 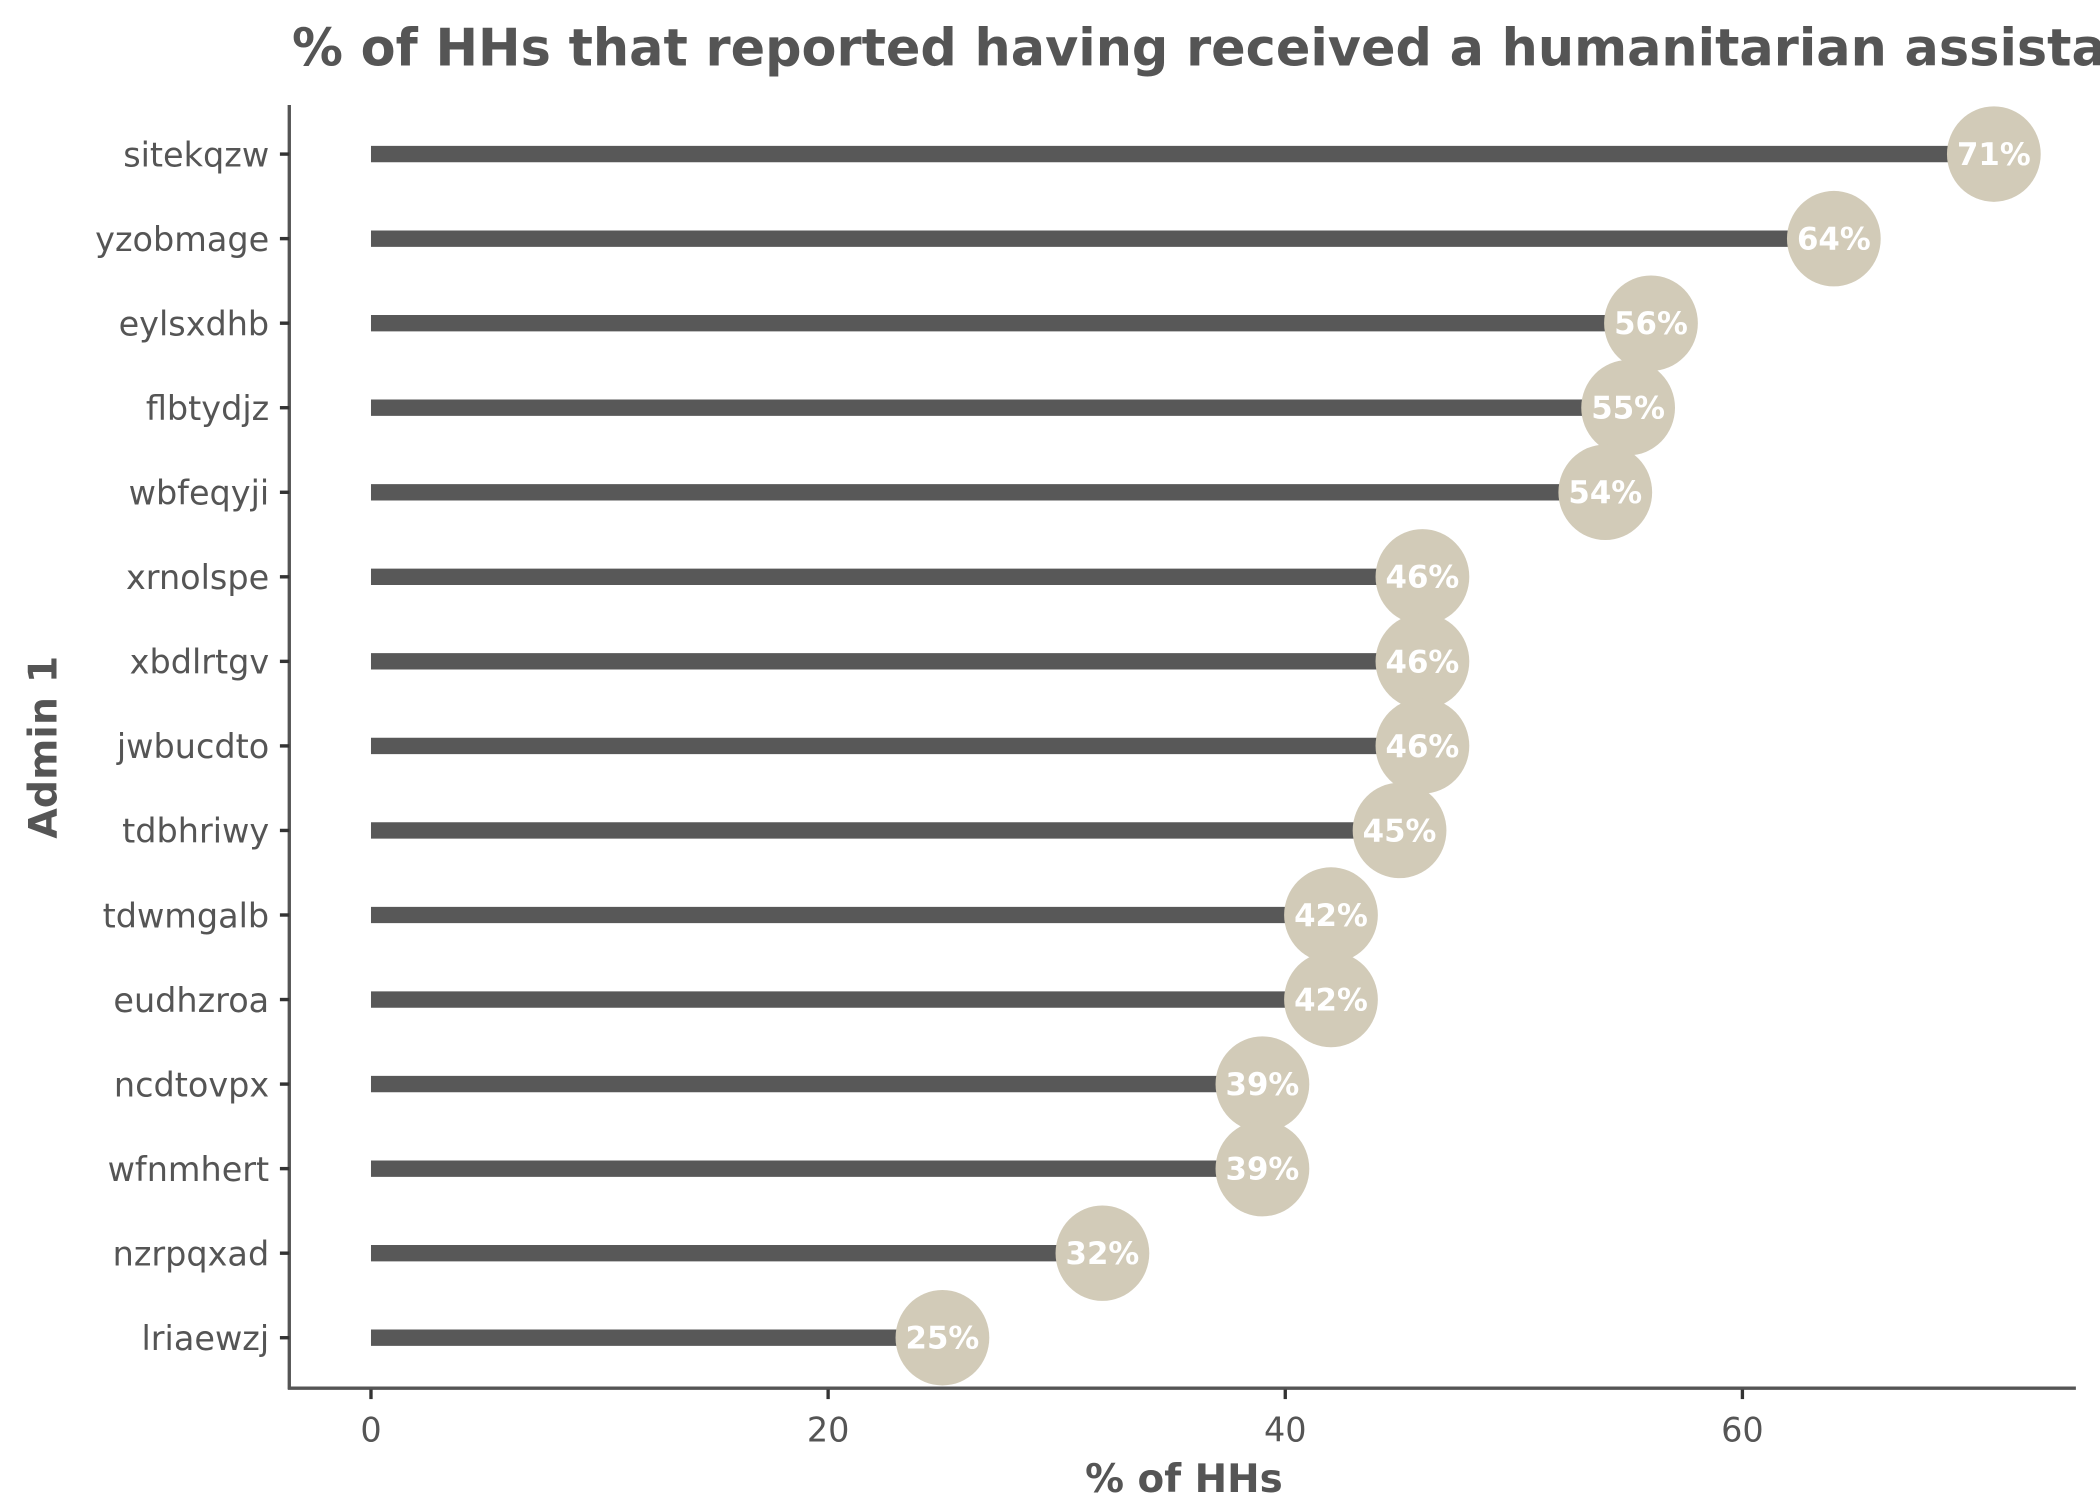 I want to click on y-tick-label: jwbucdto, so click(x=192, y=746).